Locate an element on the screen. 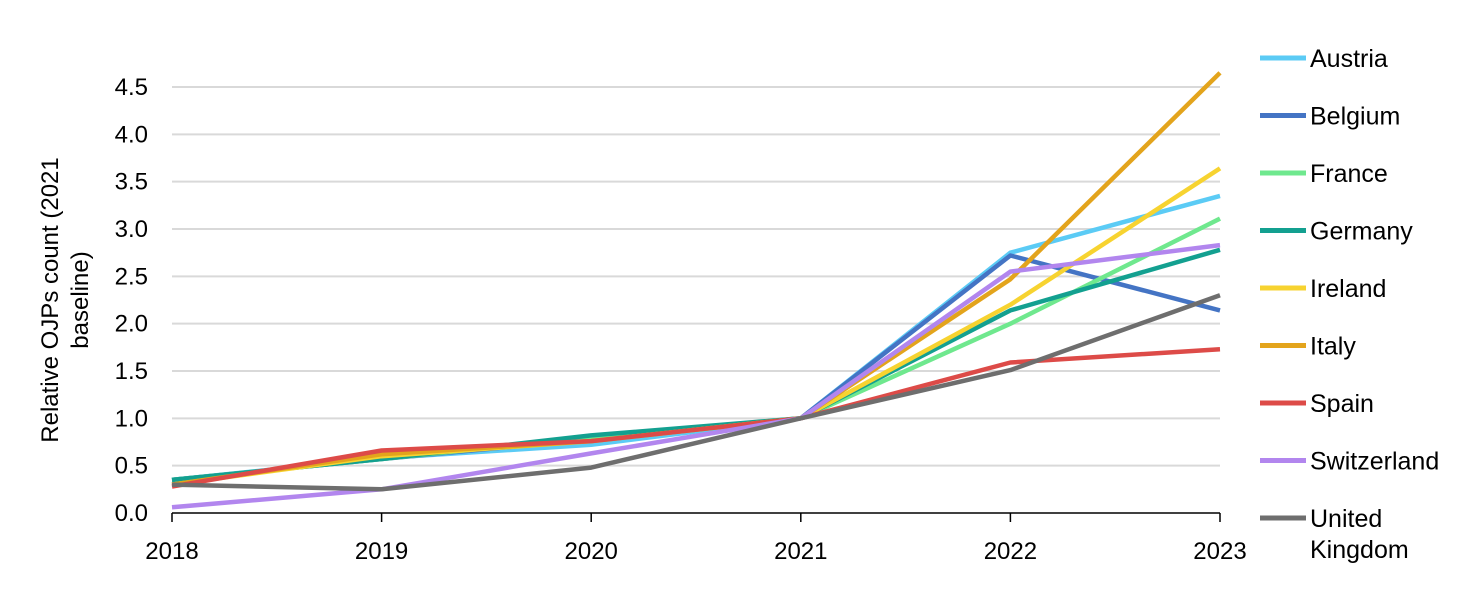 This screenshot has width=1468, height=611. y-tick-label: 0.5 is located at coordinates (131, 466).